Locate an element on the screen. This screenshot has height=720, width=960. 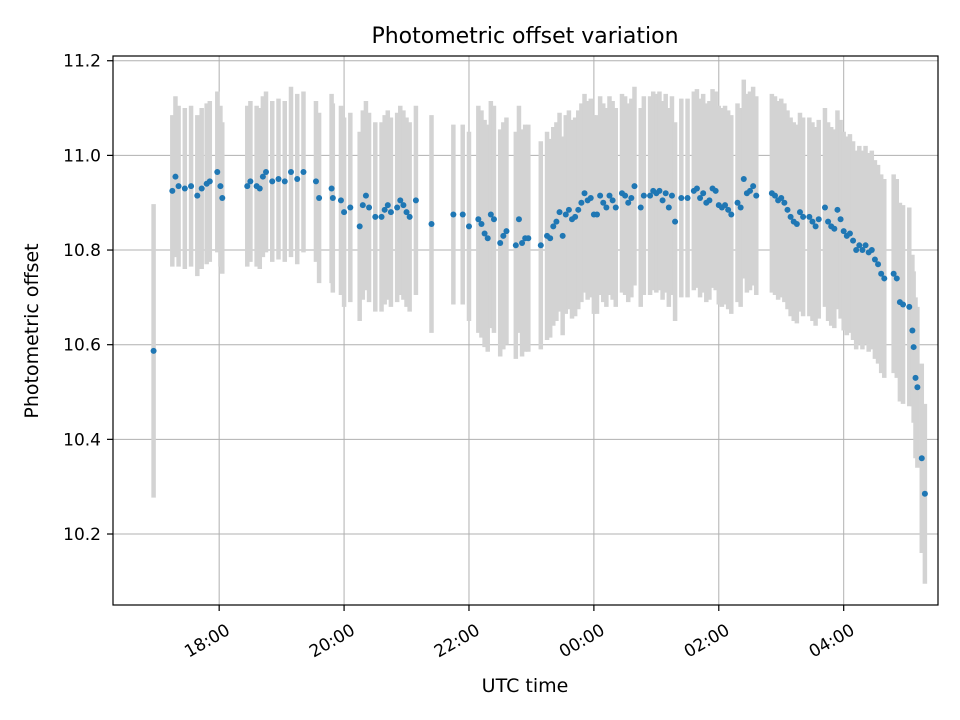
y-tick-label: 10.8 is located at coordinates (82, 251).